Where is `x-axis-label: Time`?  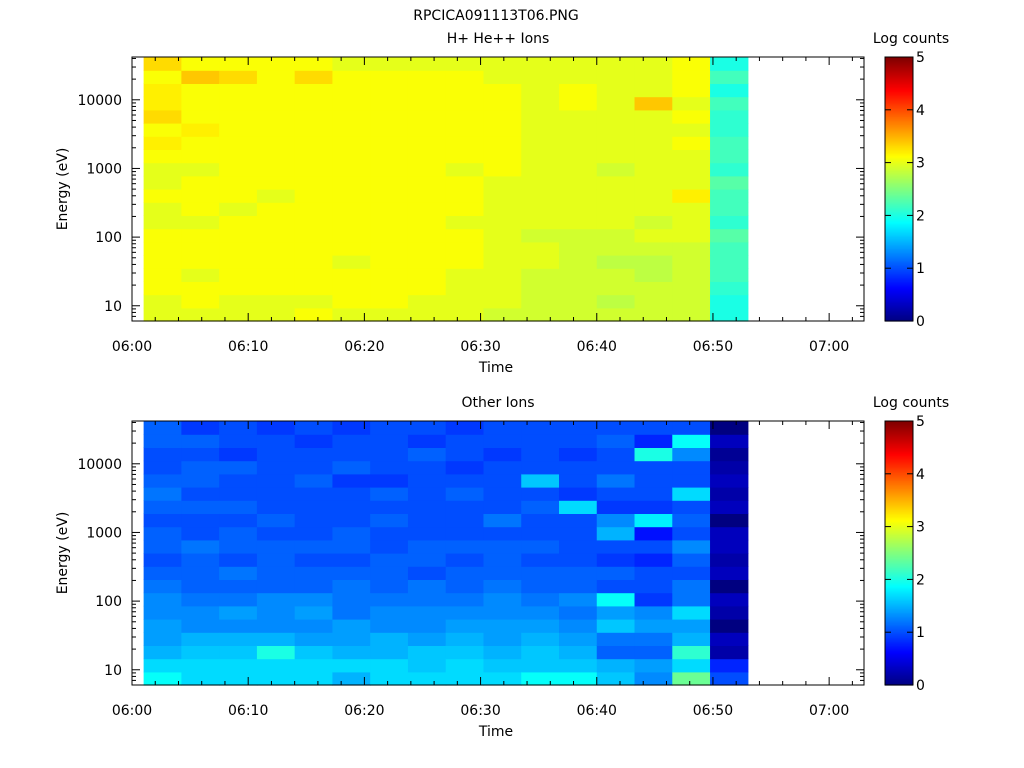 x-axis-label: Time is located at coordinates (495, 732).